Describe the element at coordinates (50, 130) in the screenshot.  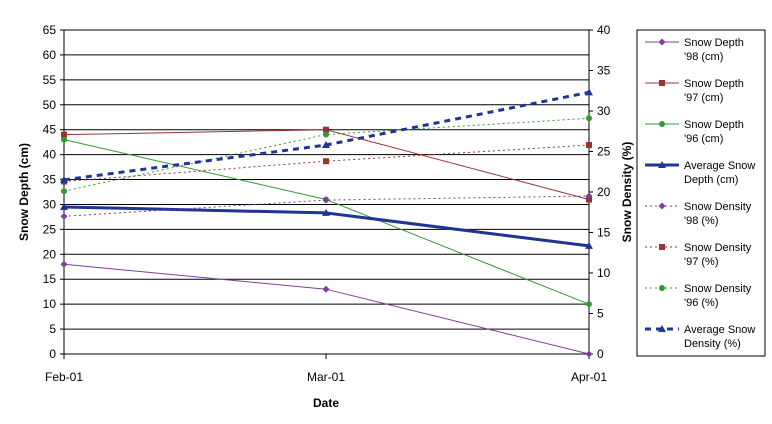
I see `y-tick-label: 45` at that location.